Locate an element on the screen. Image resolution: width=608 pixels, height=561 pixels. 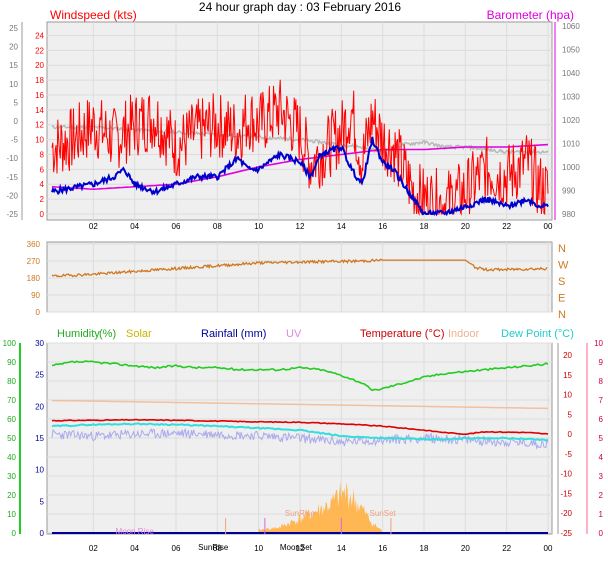
temperature-legend: Temperature (°C) is located at coordinates (402, 334).